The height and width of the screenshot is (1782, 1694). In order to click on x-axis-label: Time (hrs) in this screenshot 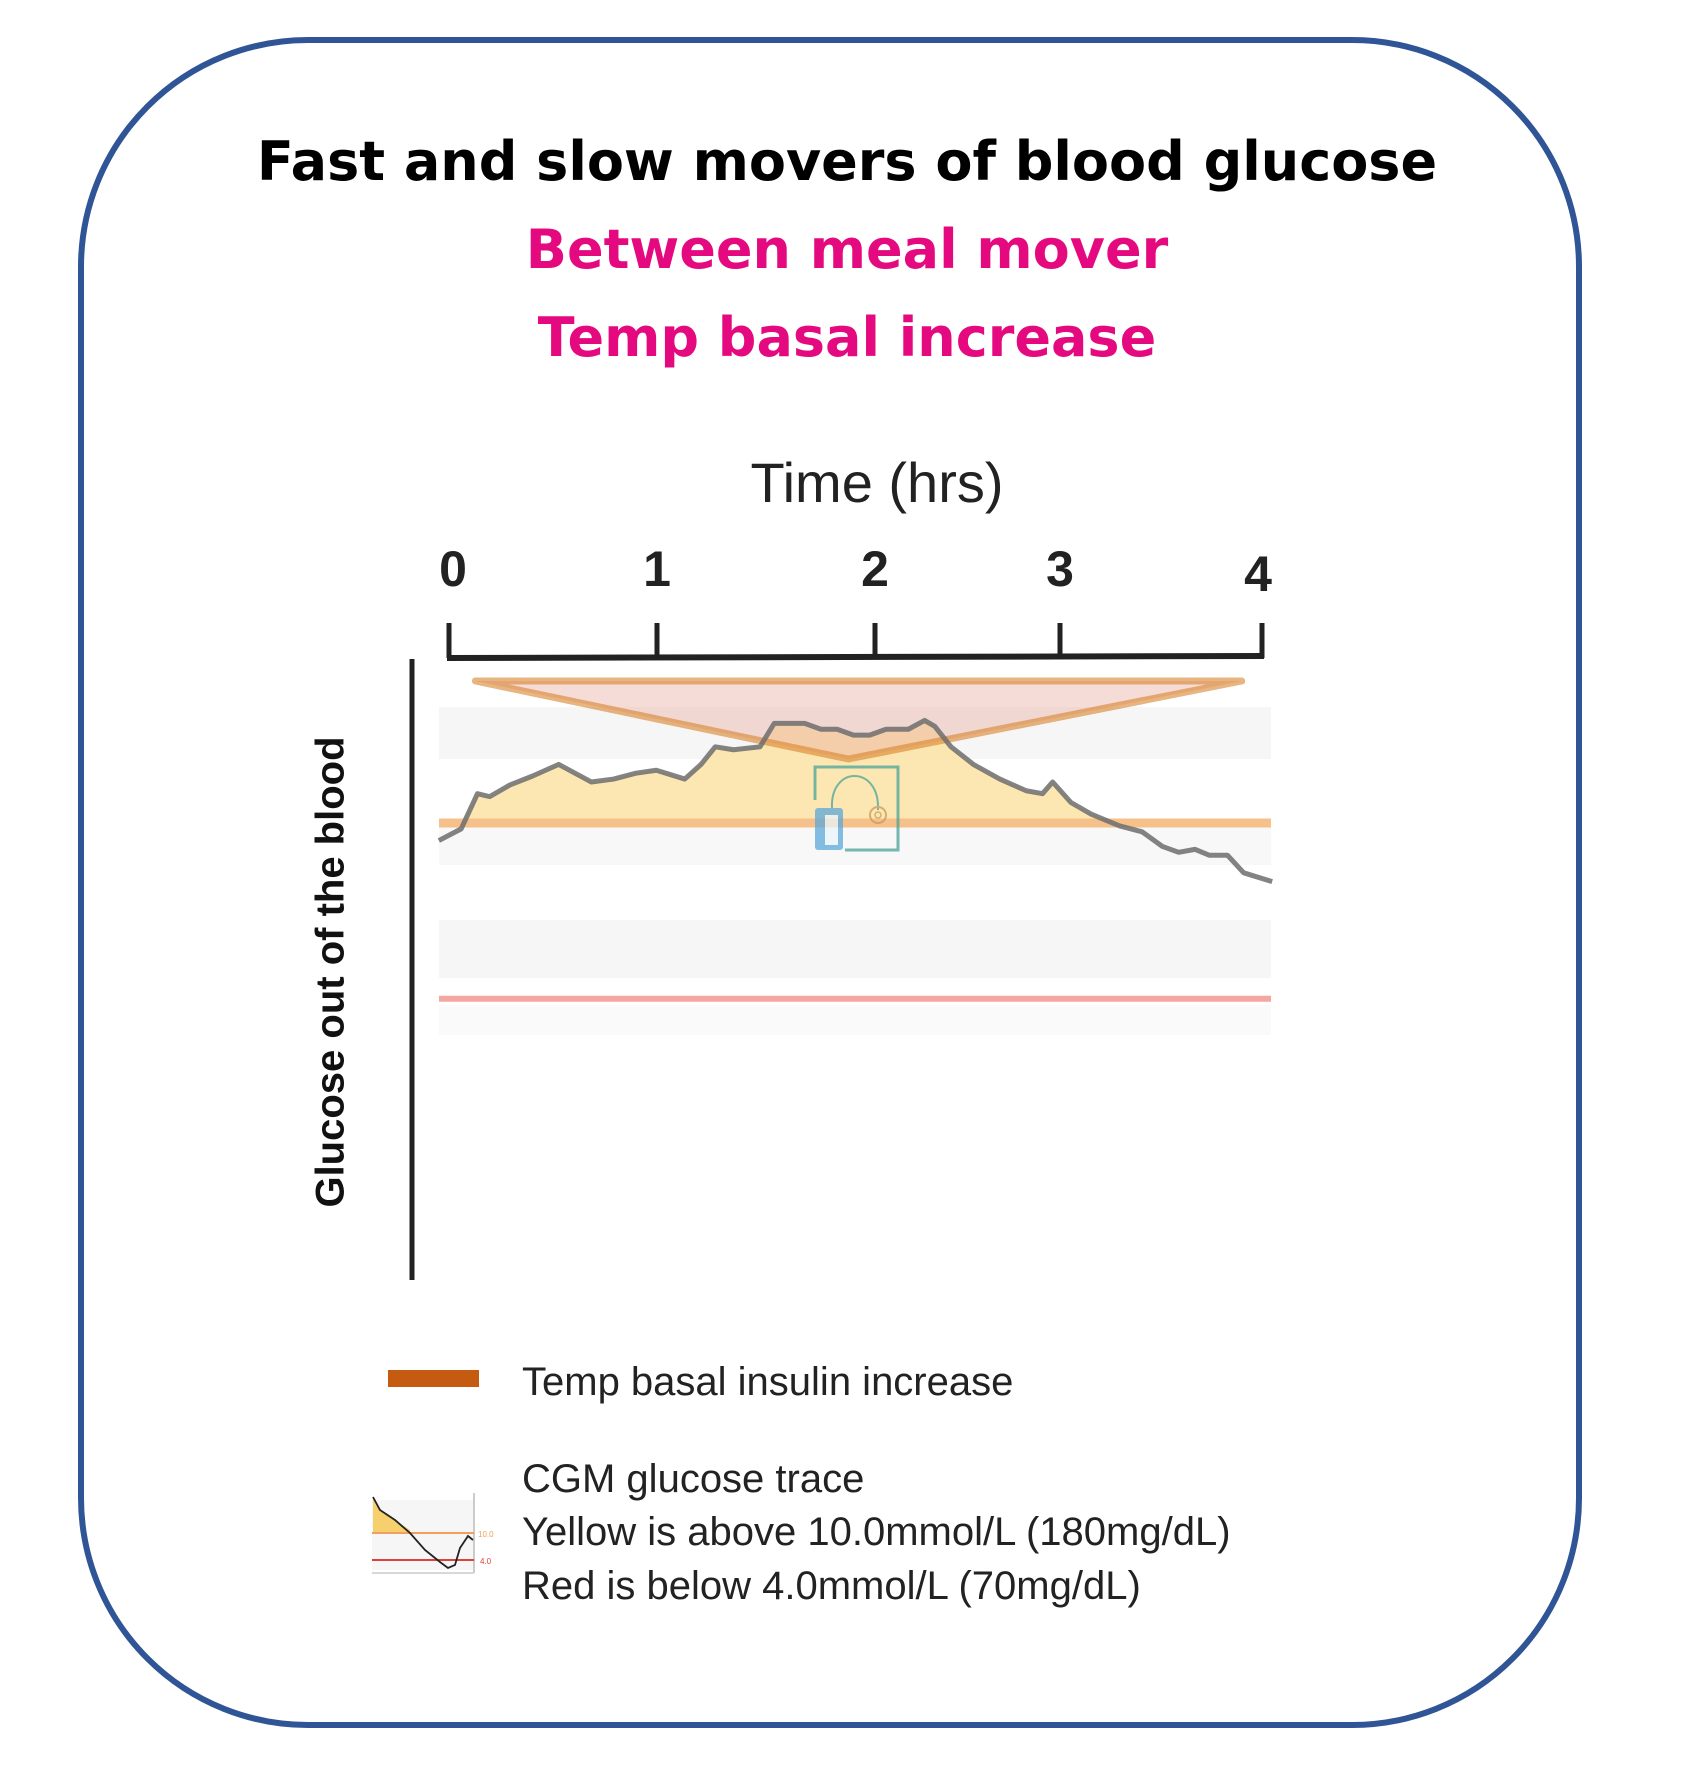, I will do `click(877, 482)`.